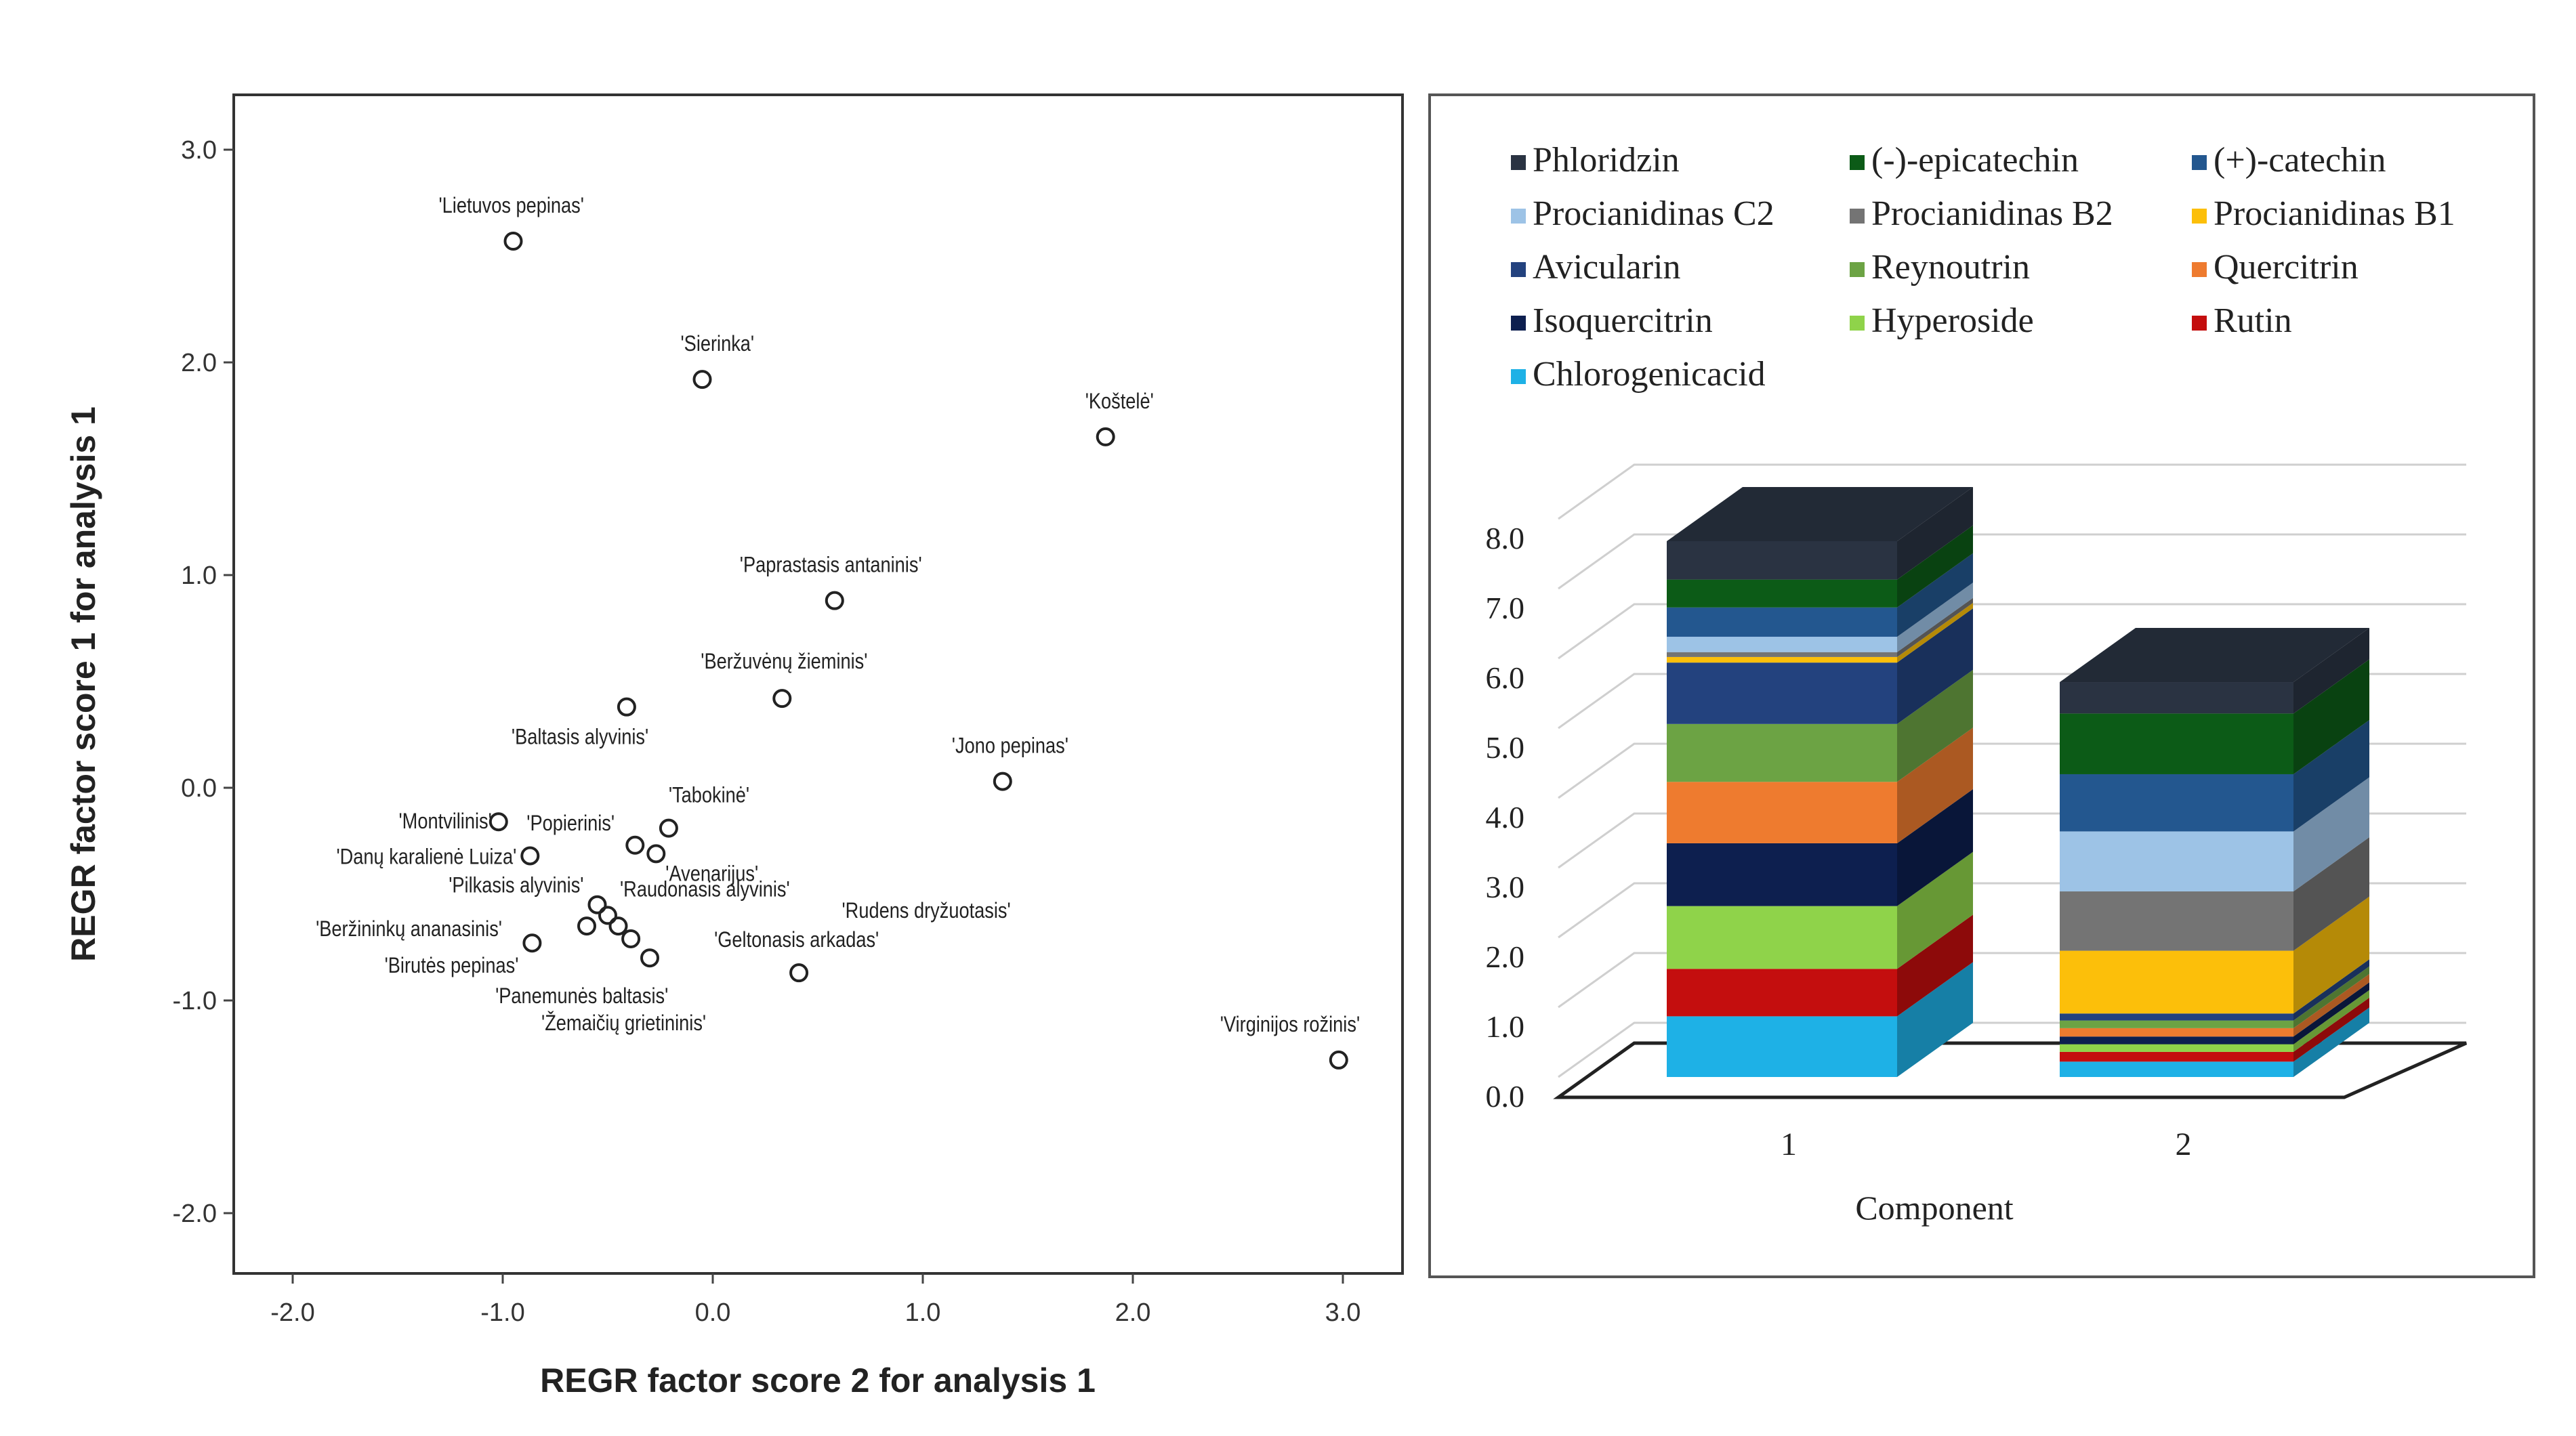 The width and height of the screenshot is (2576, 1436). Describe the element at coordinates (199, 150) in the screenshot. I see `scatter-y-tick-label: 3.0` at that location.